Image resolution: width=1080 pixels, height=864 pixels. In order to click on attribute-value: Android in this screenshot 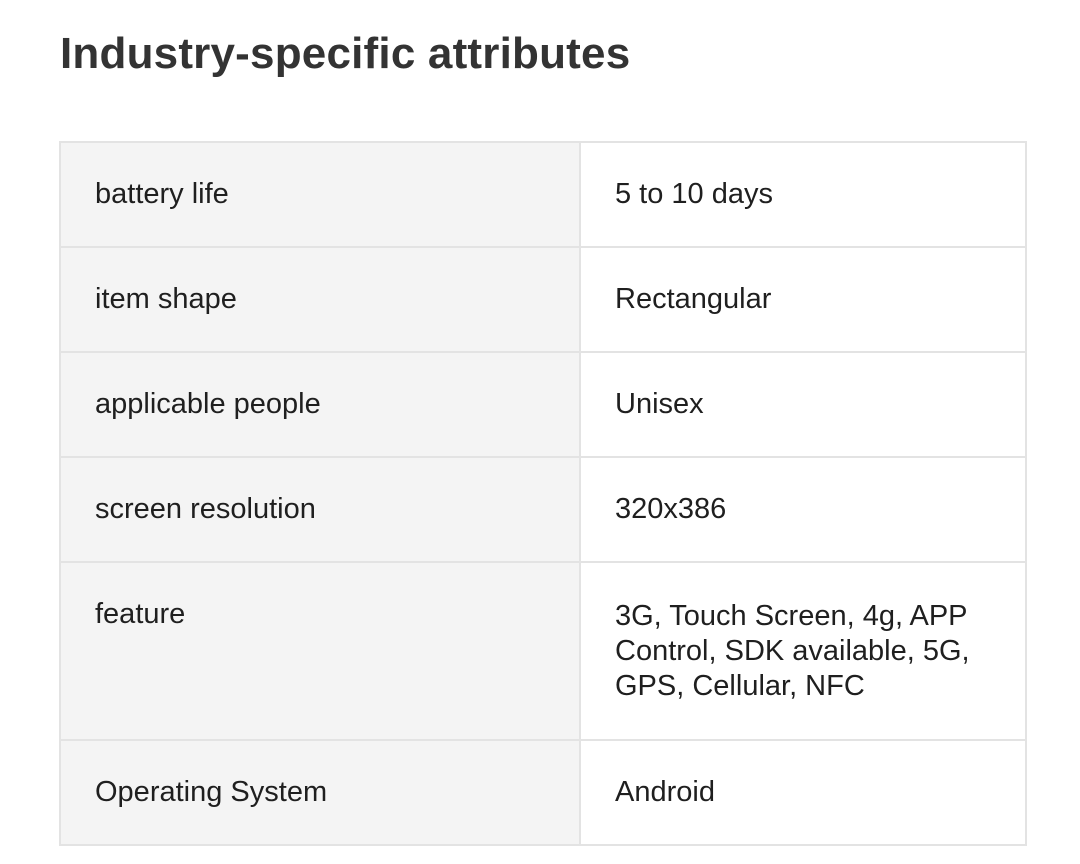, I will do `click(803, 792)`.